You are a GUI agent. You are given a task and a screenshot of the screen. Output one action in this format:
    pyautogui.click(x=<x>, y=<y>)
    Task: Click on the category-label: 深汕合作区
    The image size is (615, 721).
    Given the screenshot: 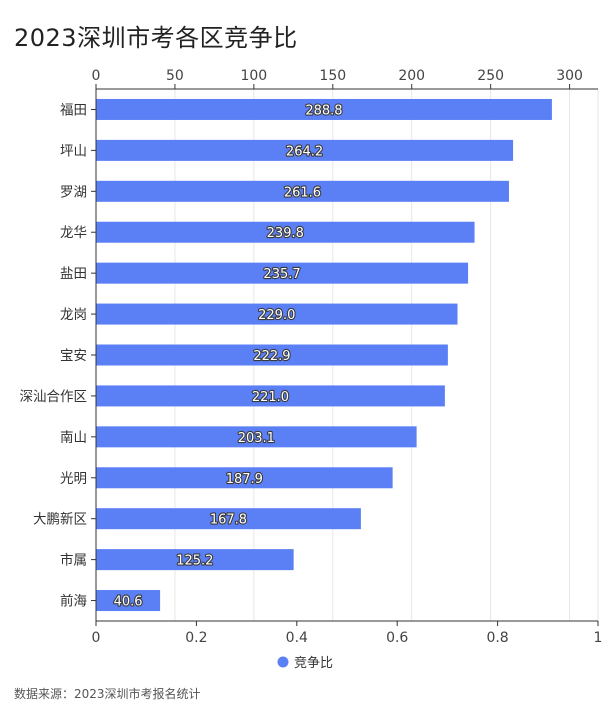 What is the action you would take?
    pyautogui.click(x=54, y=397)
    